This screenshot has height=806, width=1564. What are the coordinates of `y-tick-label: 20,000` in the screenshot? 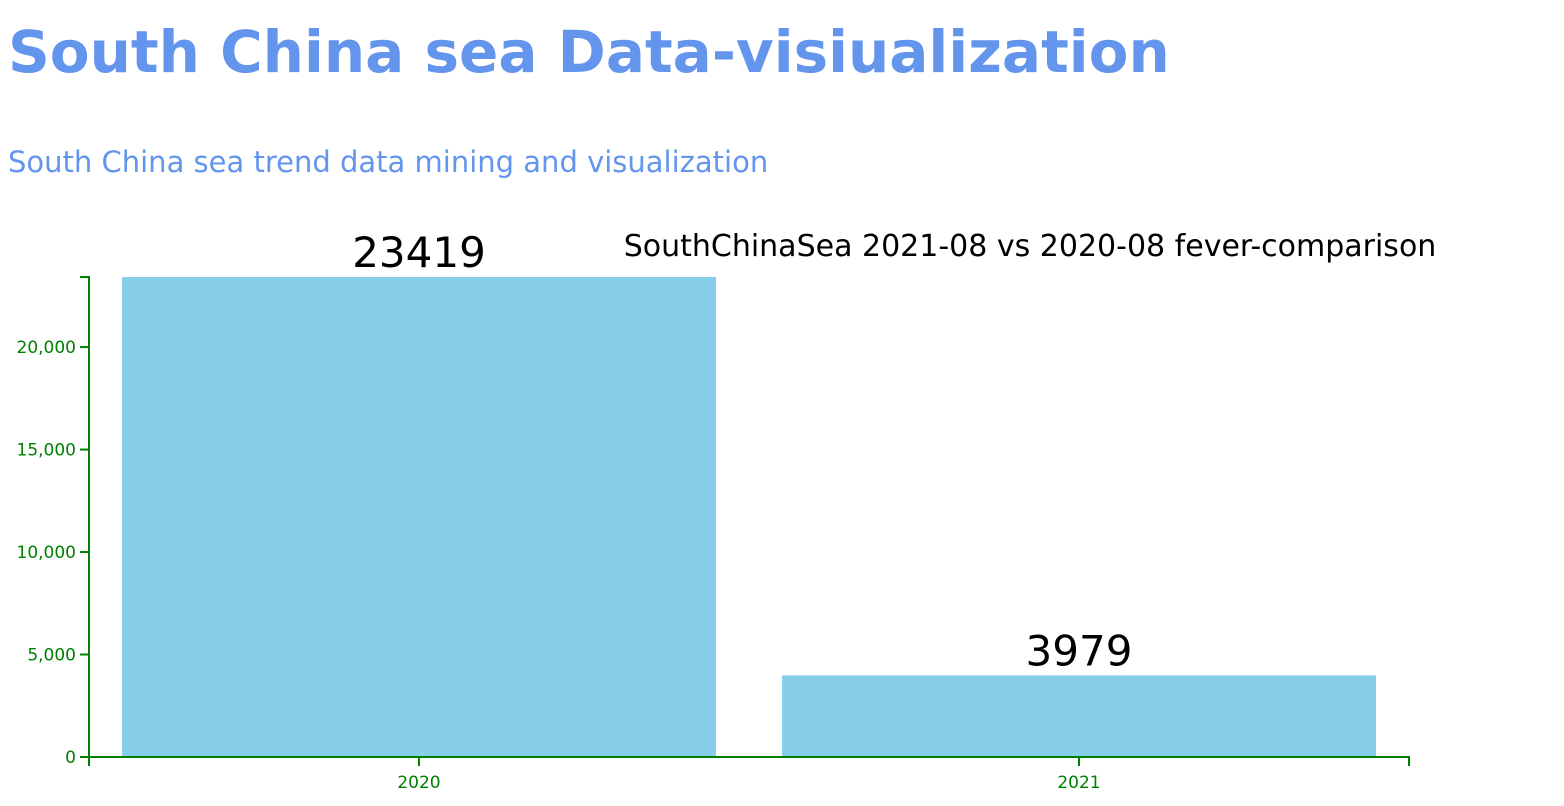 It's located at (46, 348).